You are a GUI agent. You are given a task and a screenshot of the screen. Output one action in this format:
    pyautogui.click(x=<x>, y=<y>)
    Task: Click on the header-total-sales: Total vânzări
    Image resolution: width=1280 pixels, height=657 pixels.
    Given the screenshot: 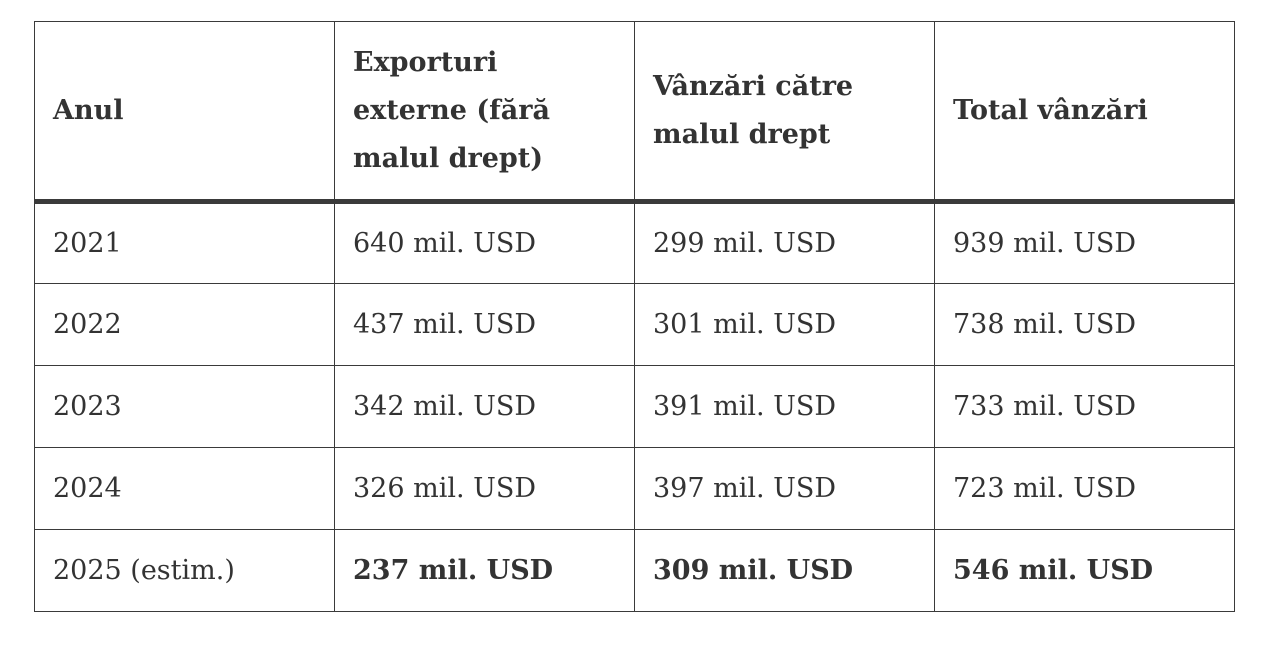 What is the action you would take?
    pyautogui.click(x=1084, y=112)
    